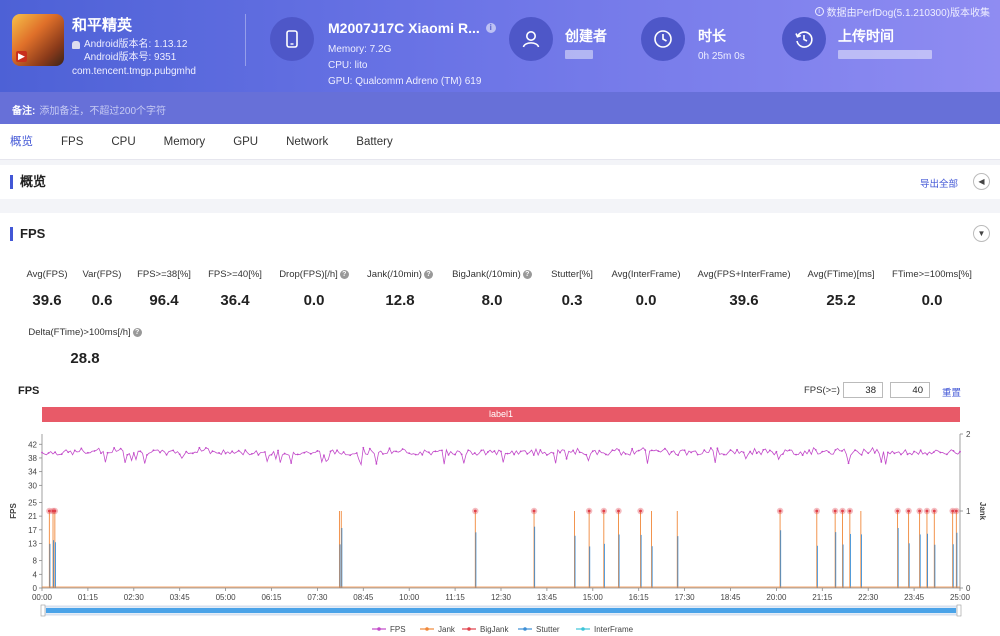 Image resolution: width=1000 pixels, height=636 pixels. Describe the element at coordinates (72, 141) in the screenshot. I see `tab-fps: FPS` at that location.